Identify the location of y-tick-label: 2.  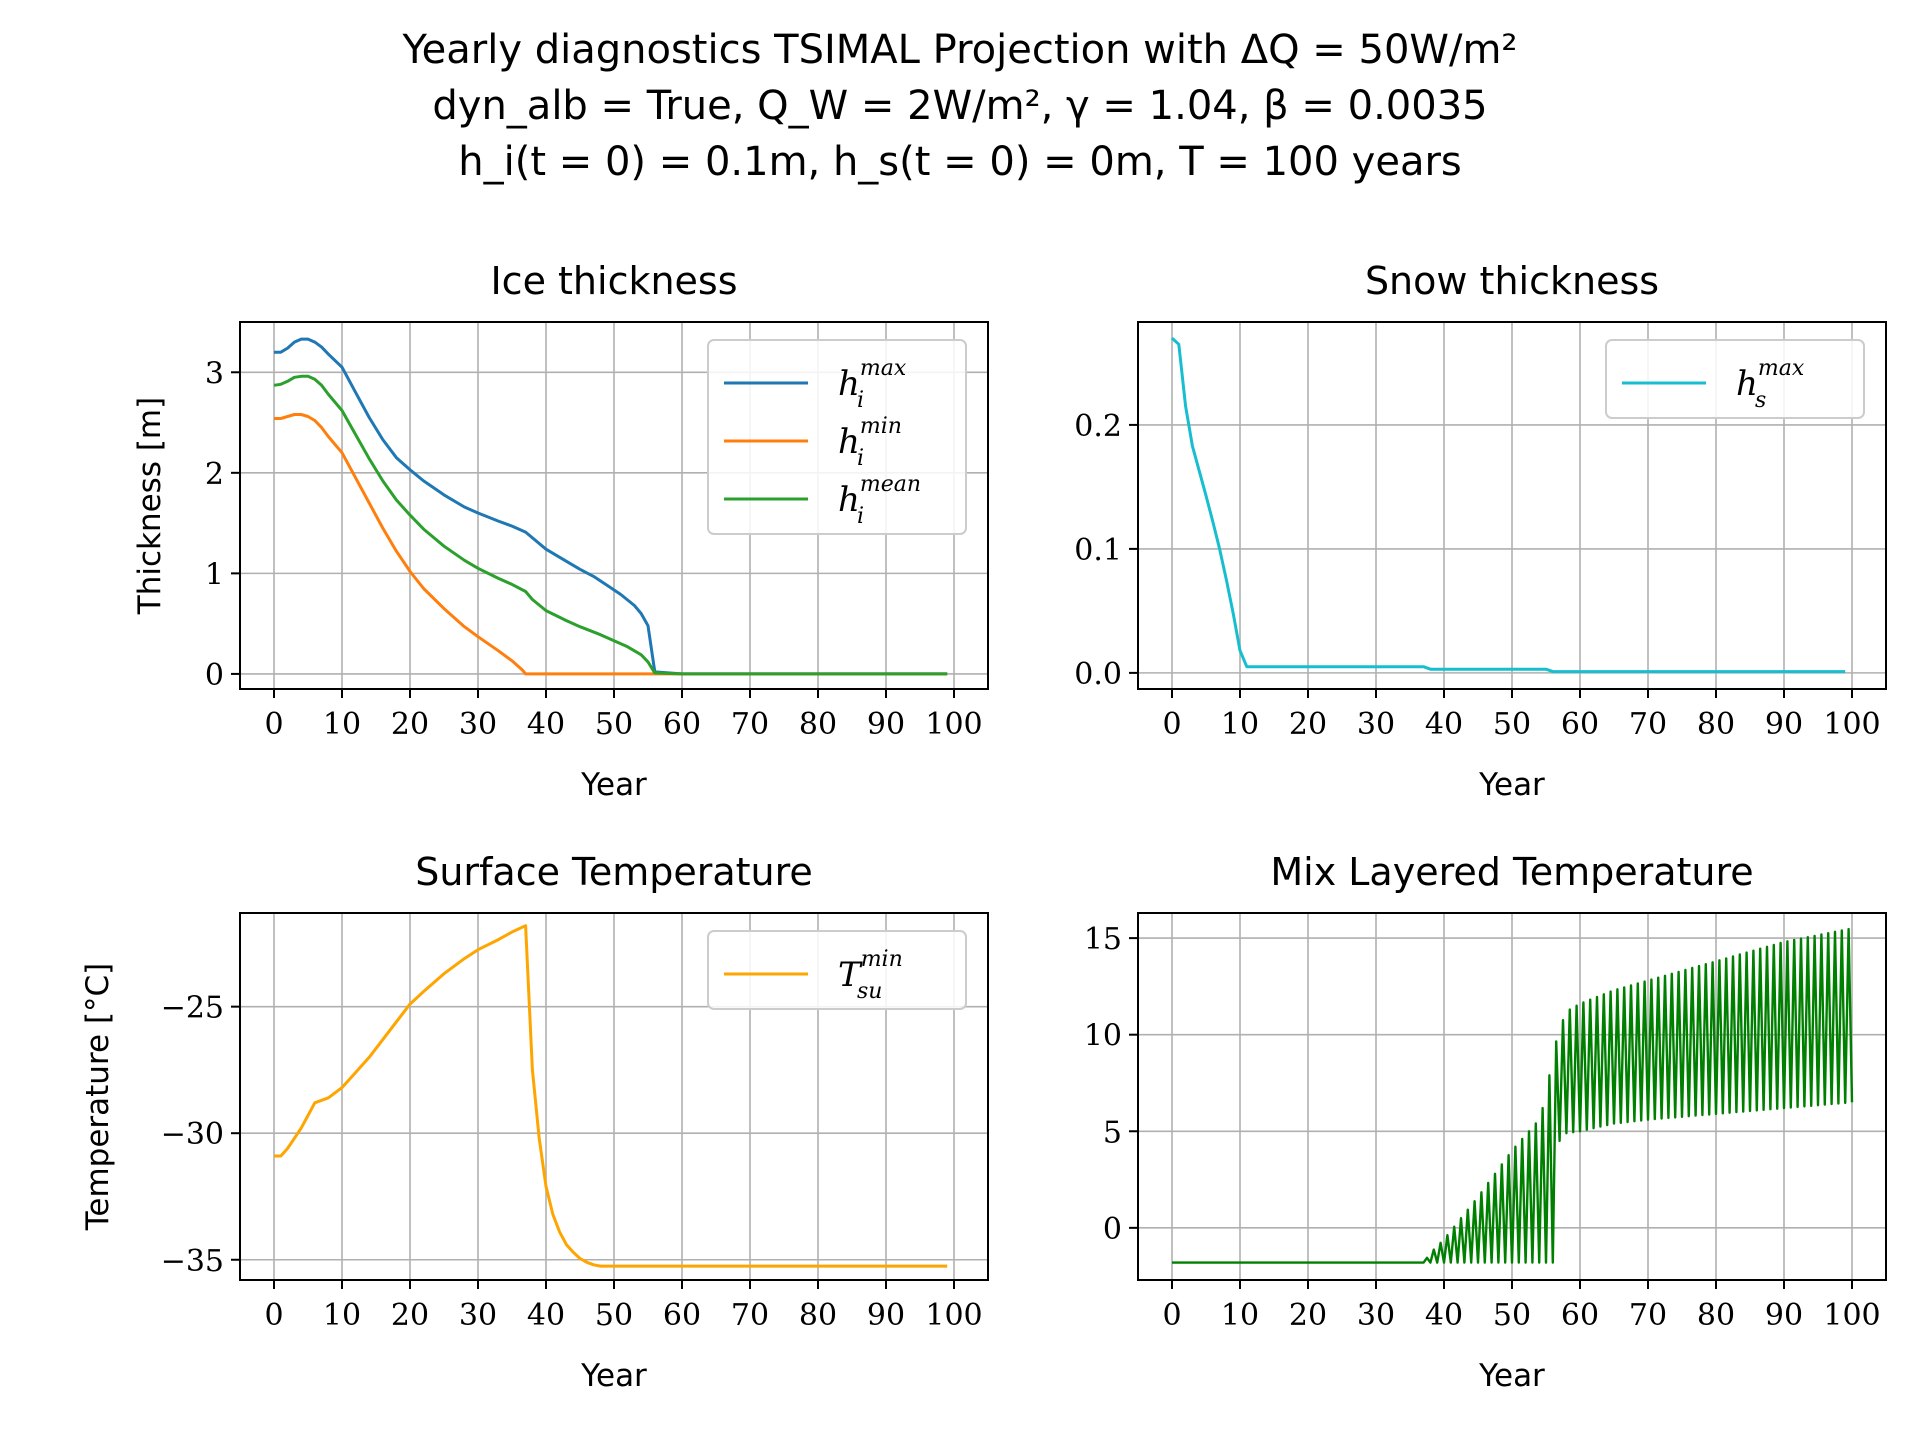
(214, 474).